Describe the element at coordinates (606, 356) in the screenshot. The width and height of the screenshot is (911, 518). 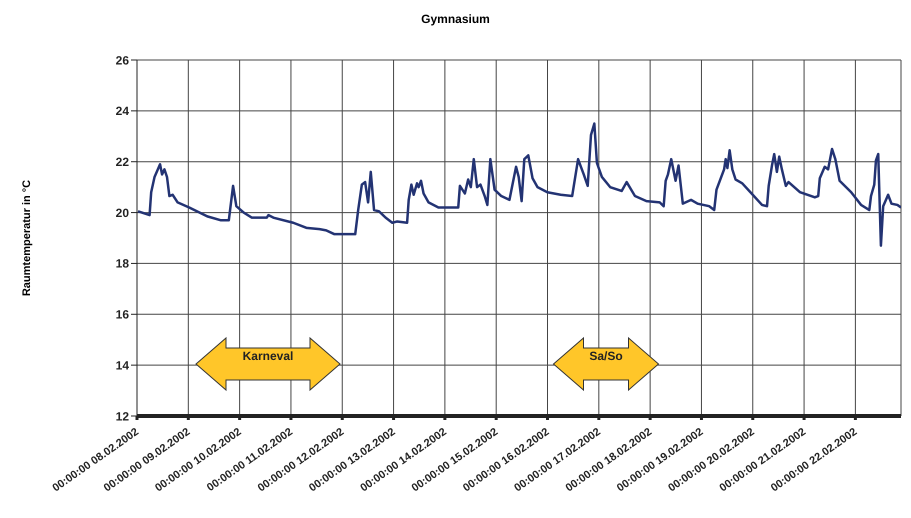
I see `annotation: Sa/So` at that location.